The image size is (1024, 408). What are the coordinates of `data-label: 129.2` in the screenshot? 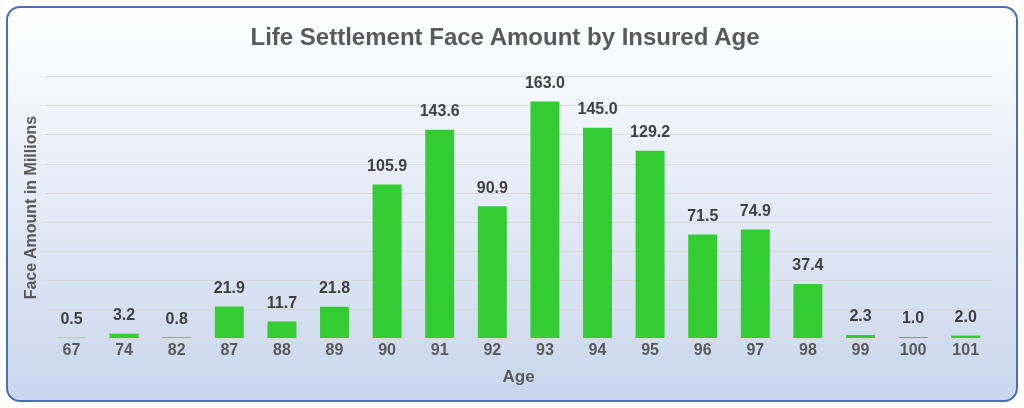 It's located at (650, 132).